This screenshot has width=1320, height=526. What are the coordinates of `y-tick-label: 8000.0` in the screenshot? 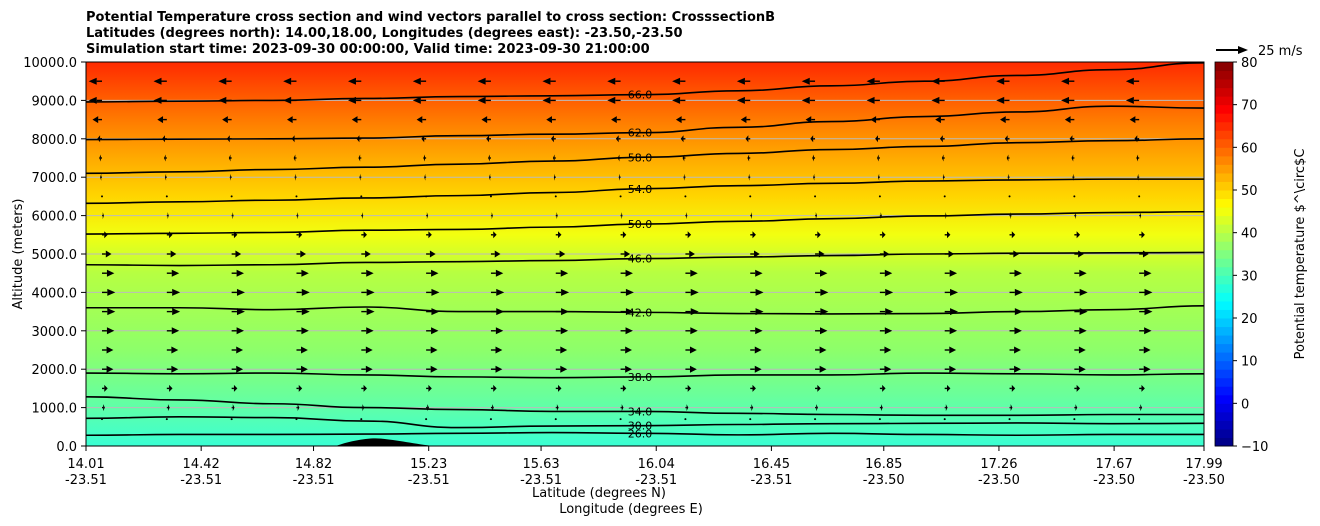 It's located at (55, 140).